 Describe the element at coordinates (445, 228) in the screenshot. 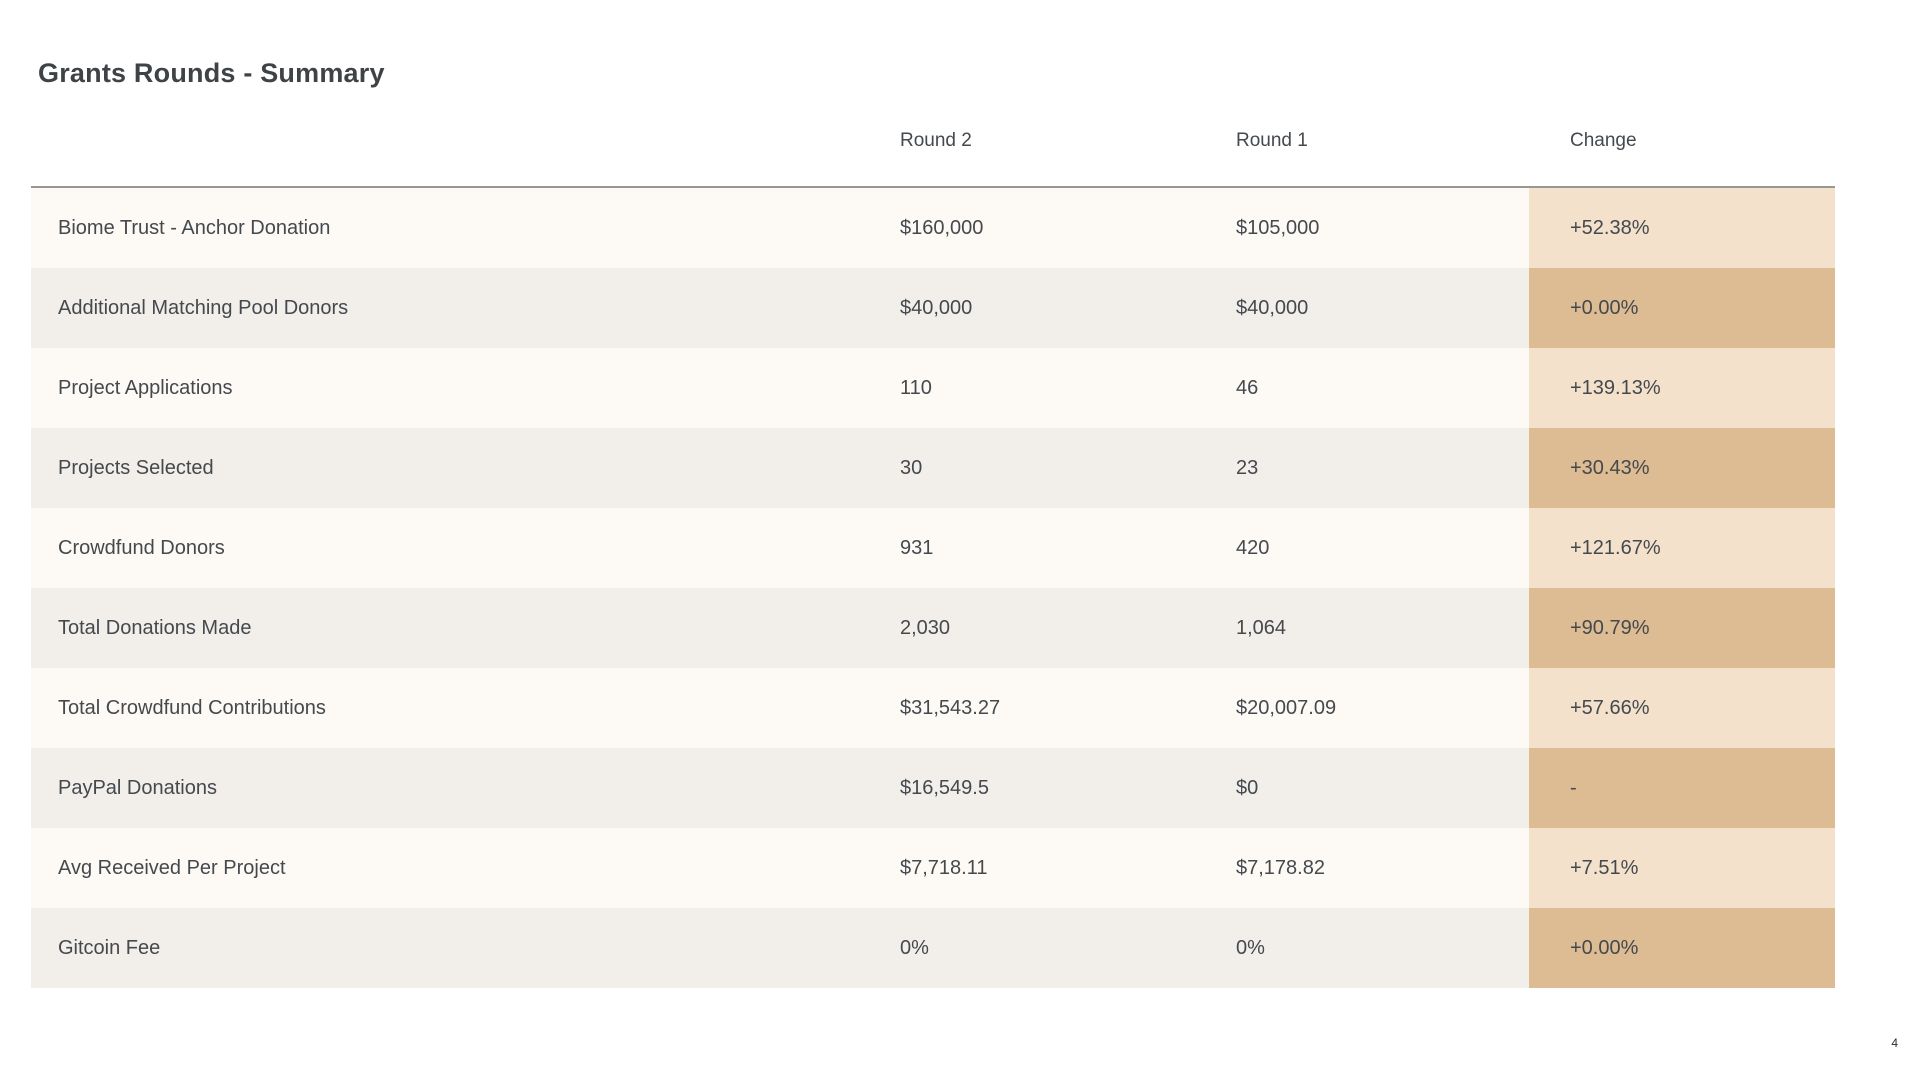

I see `row-label: Biome Trust - Anchor Donation` at that location.